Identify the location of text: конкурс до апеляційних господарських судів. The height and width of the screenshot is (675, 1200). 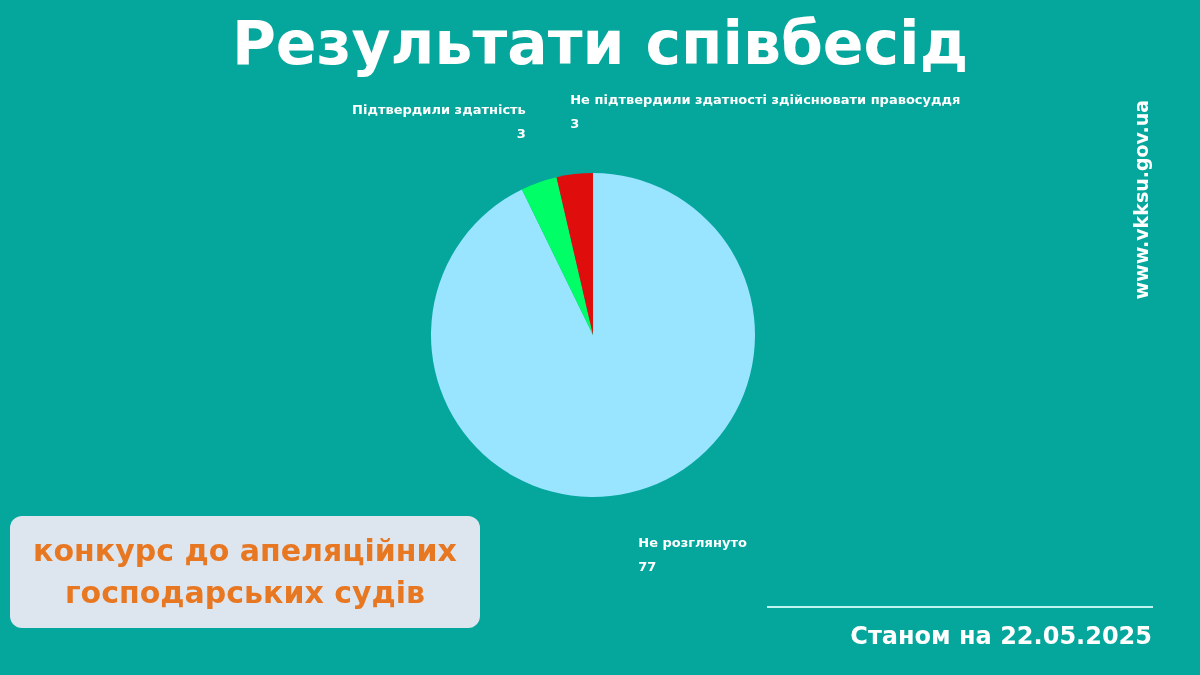
(245, 572).